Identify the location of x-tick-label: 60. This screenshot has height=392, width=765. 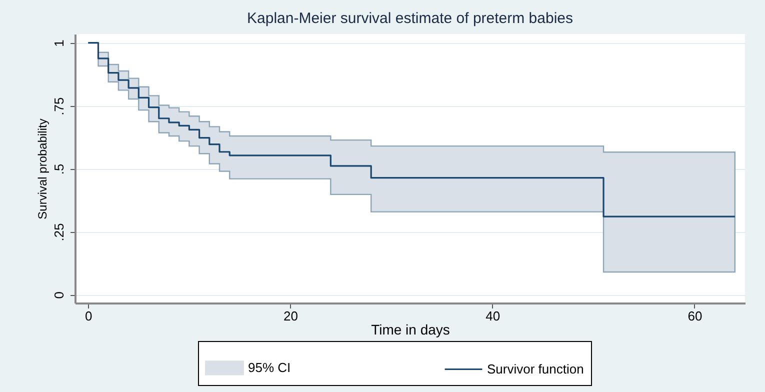
(695, 316).